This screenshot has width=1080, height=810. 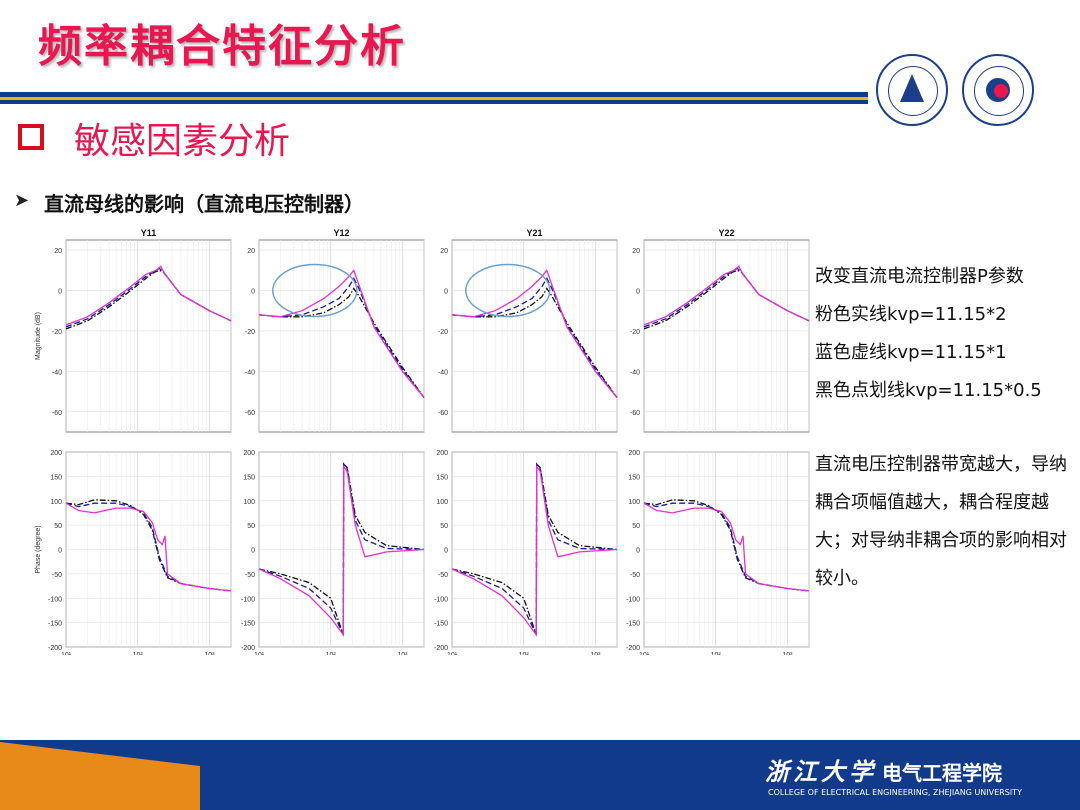 What do you see at coordinates (534, 233) in the screenshot?
I see `subplot-title-y21: Y21` at bounding box center [534, 233].